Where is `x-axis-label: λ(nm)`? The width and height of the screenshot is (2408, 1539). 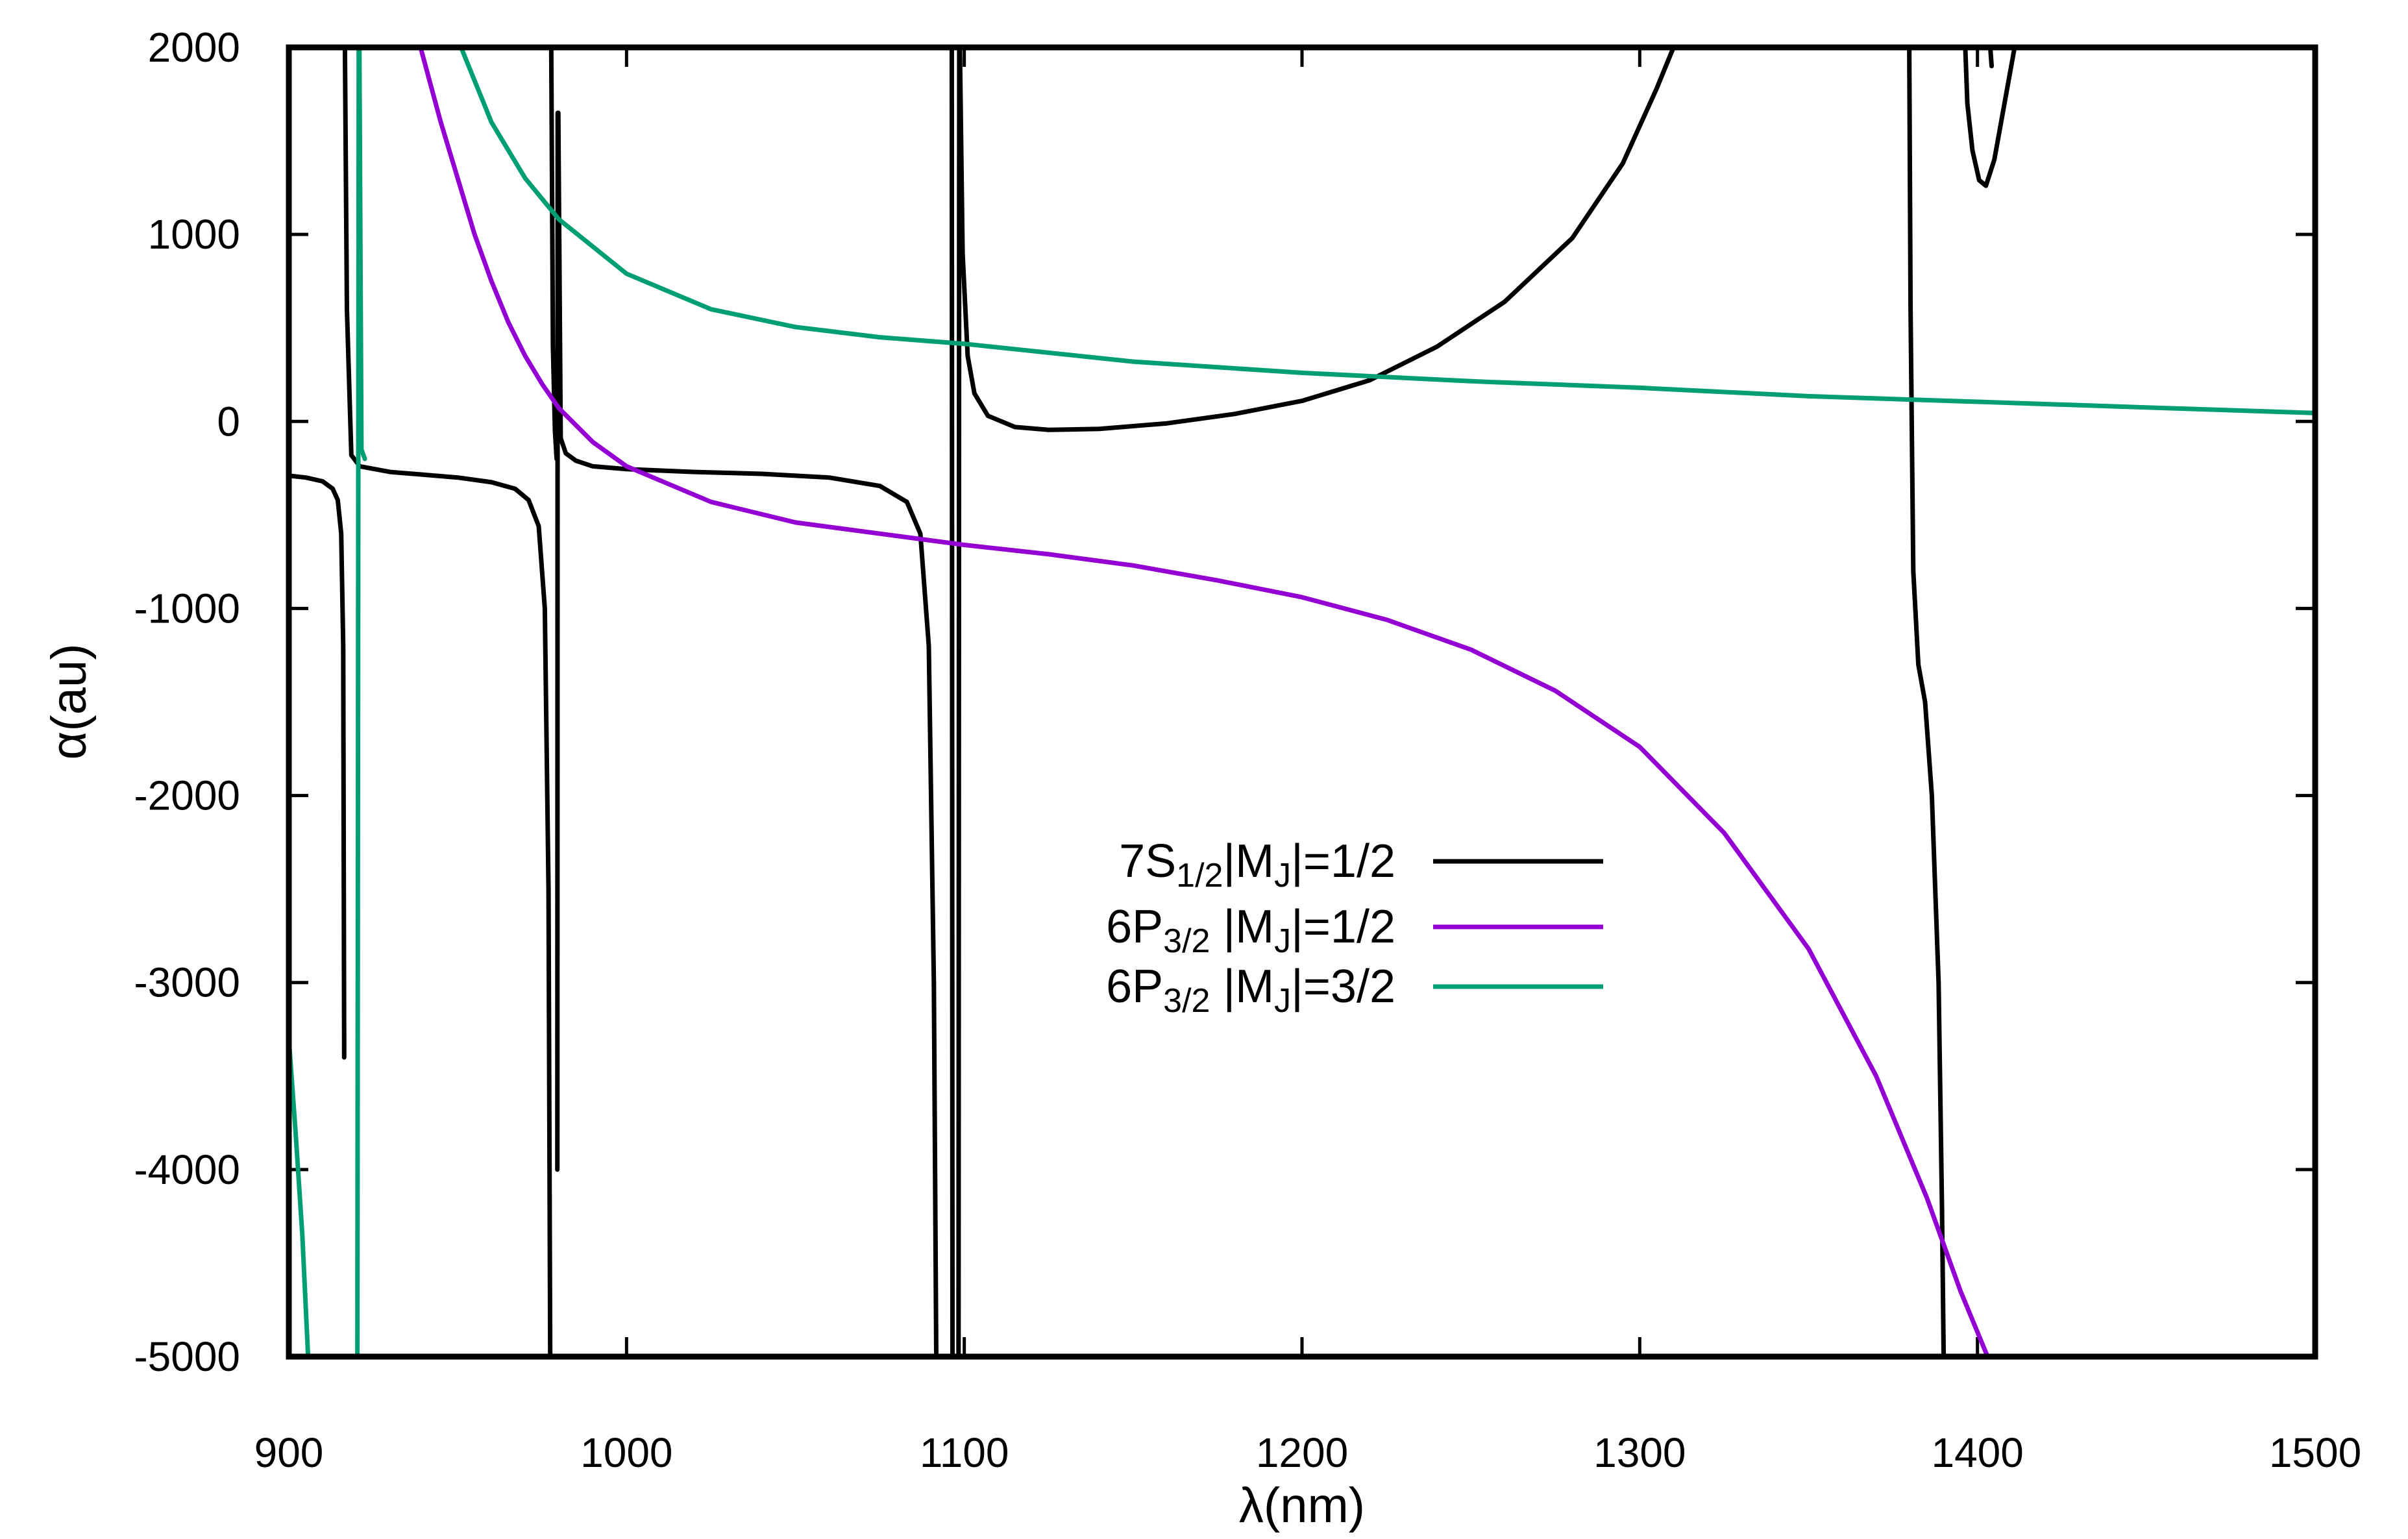 x-axis-label: λ(nm) is located at coordinates (1302, 1505).